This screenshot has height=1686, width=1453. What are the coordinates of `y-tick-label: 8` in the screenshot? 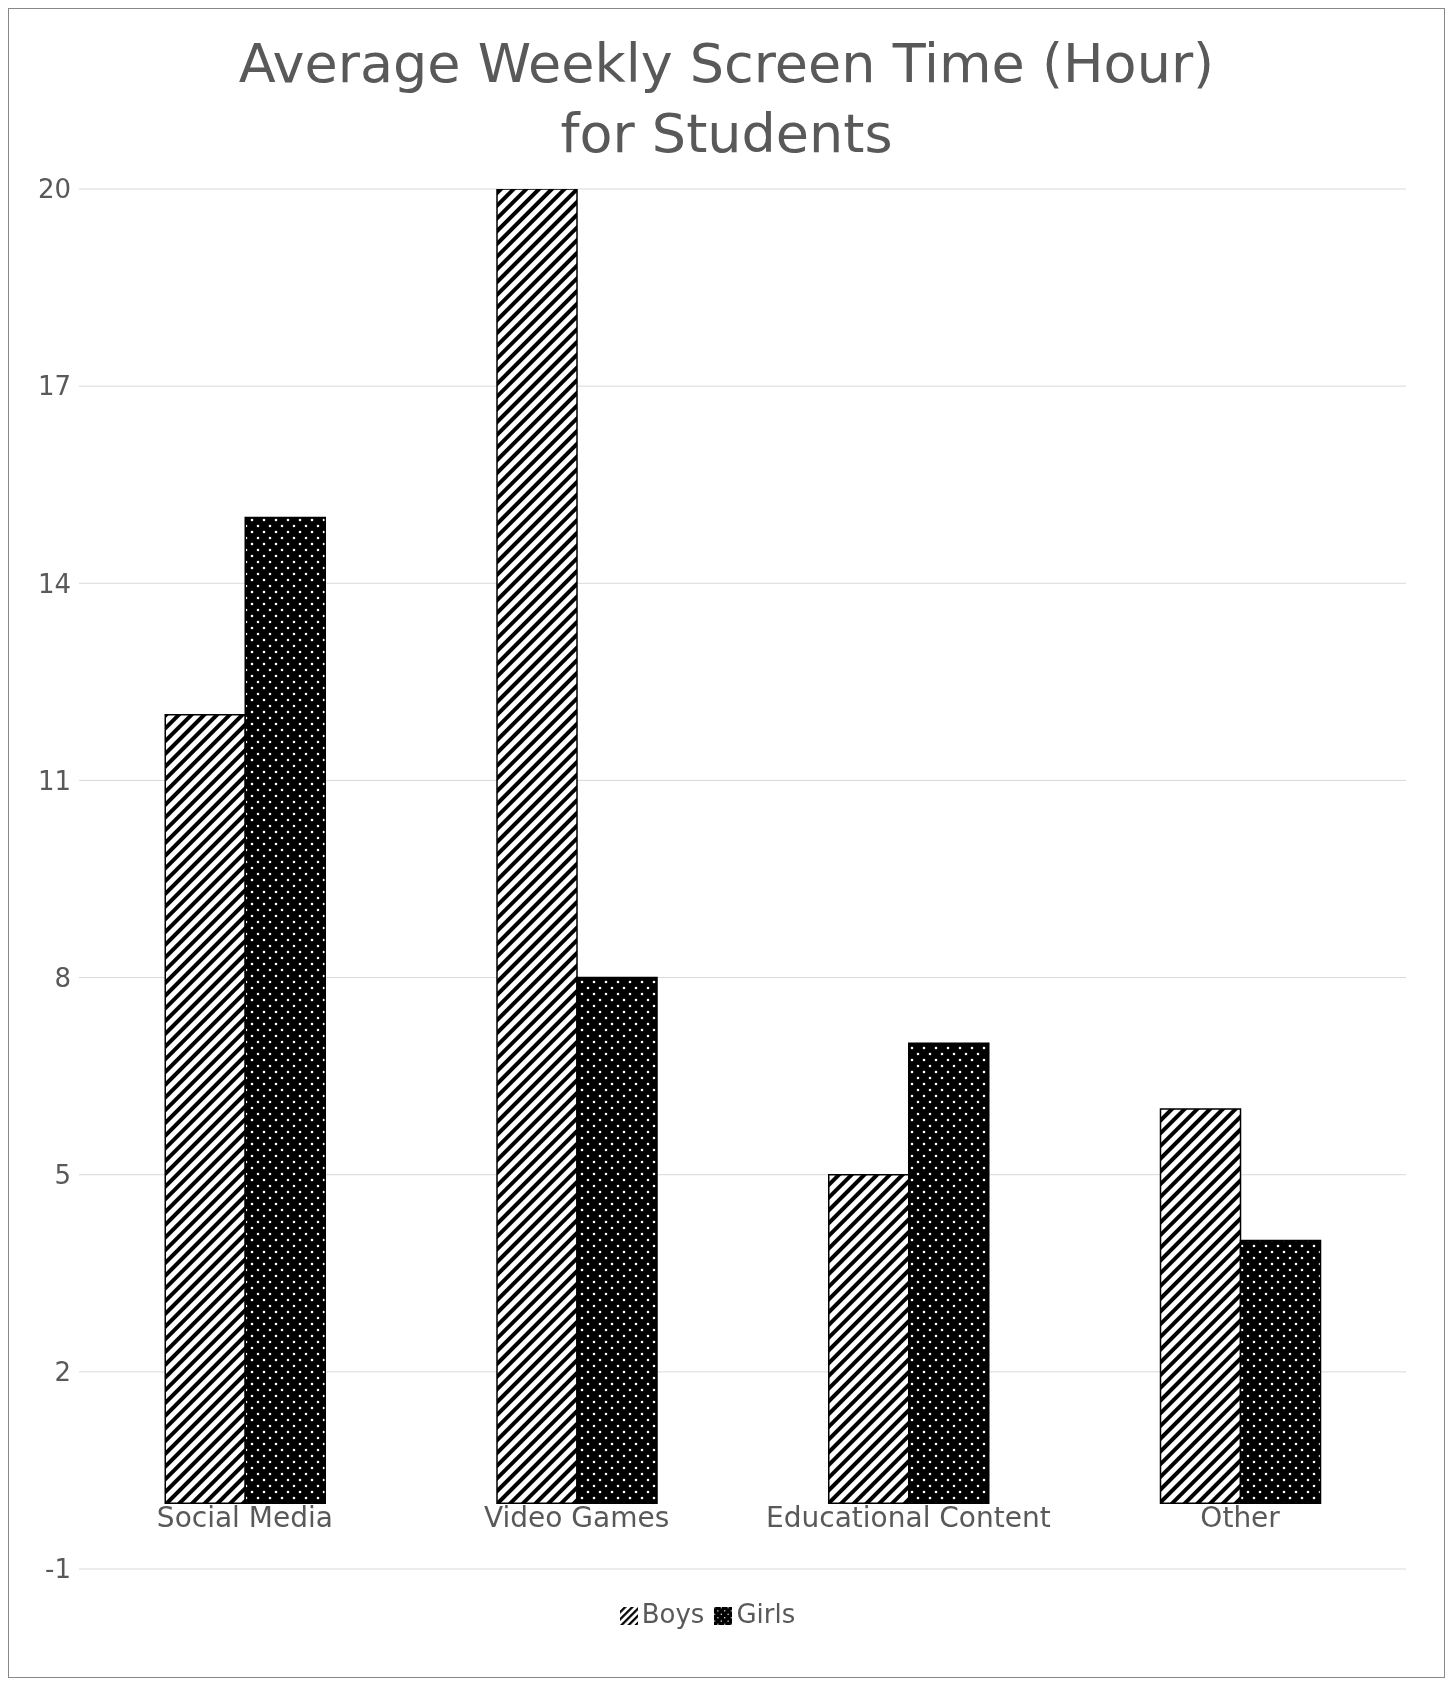 It's located at (62, 978).